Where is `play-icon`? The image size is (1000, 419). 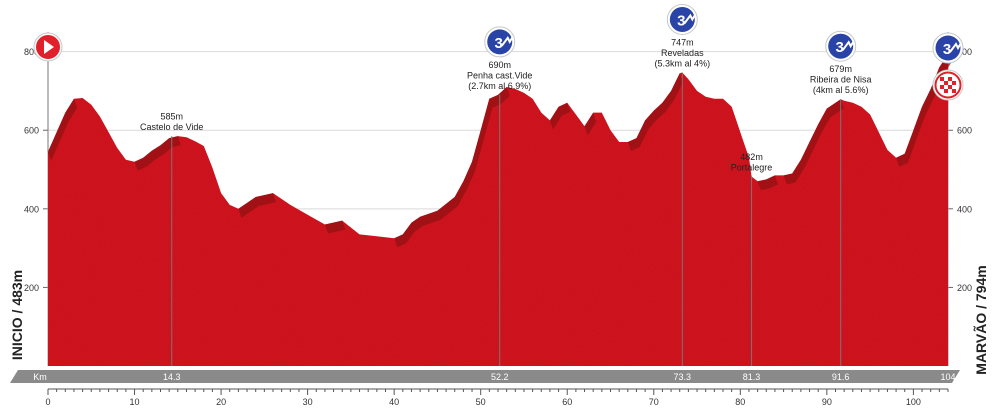 play-icon is located at coordinates (49, 47).